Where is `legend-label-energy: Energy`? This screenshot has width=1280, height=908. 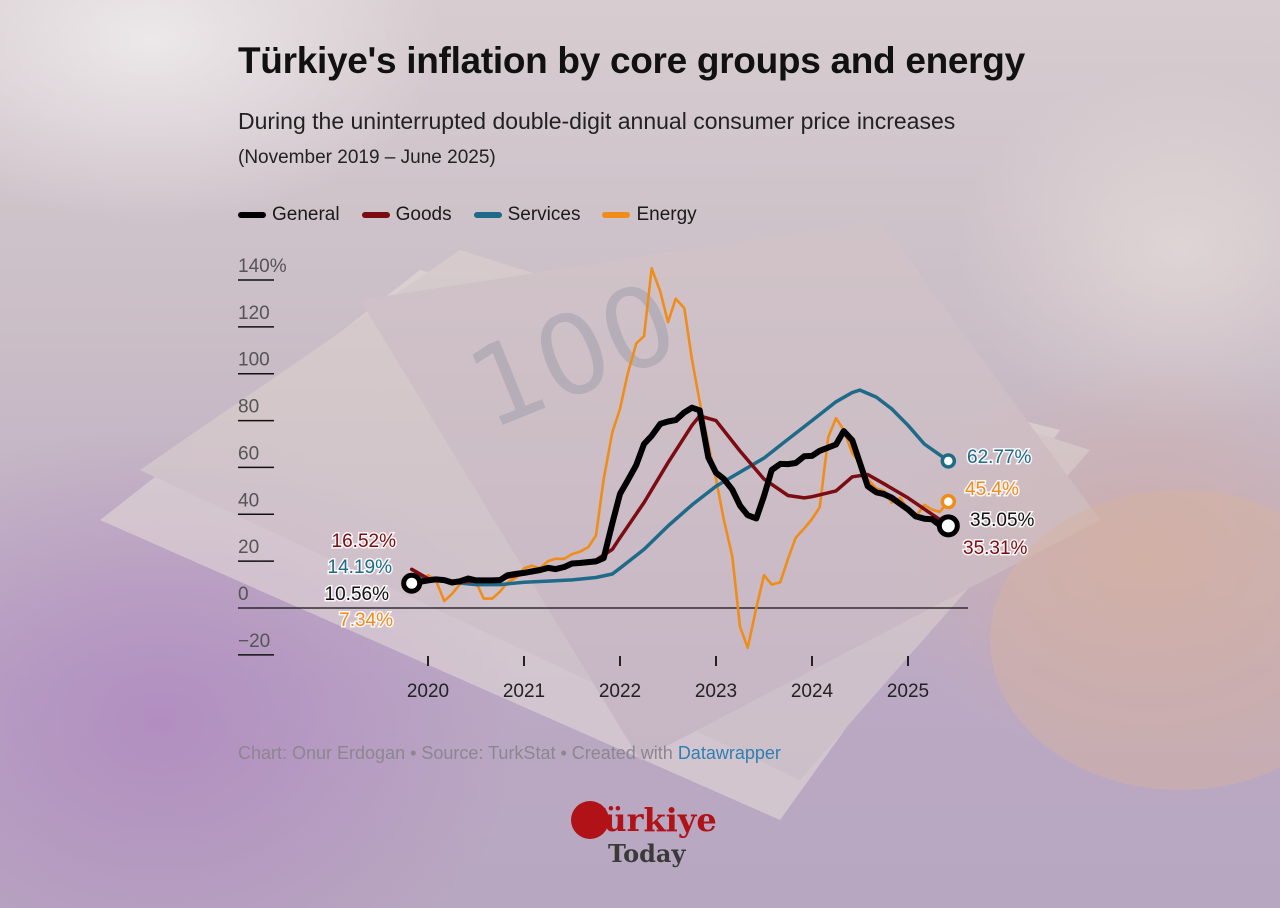 legend-label-energy: Energy is located at coordinates (666, 214).